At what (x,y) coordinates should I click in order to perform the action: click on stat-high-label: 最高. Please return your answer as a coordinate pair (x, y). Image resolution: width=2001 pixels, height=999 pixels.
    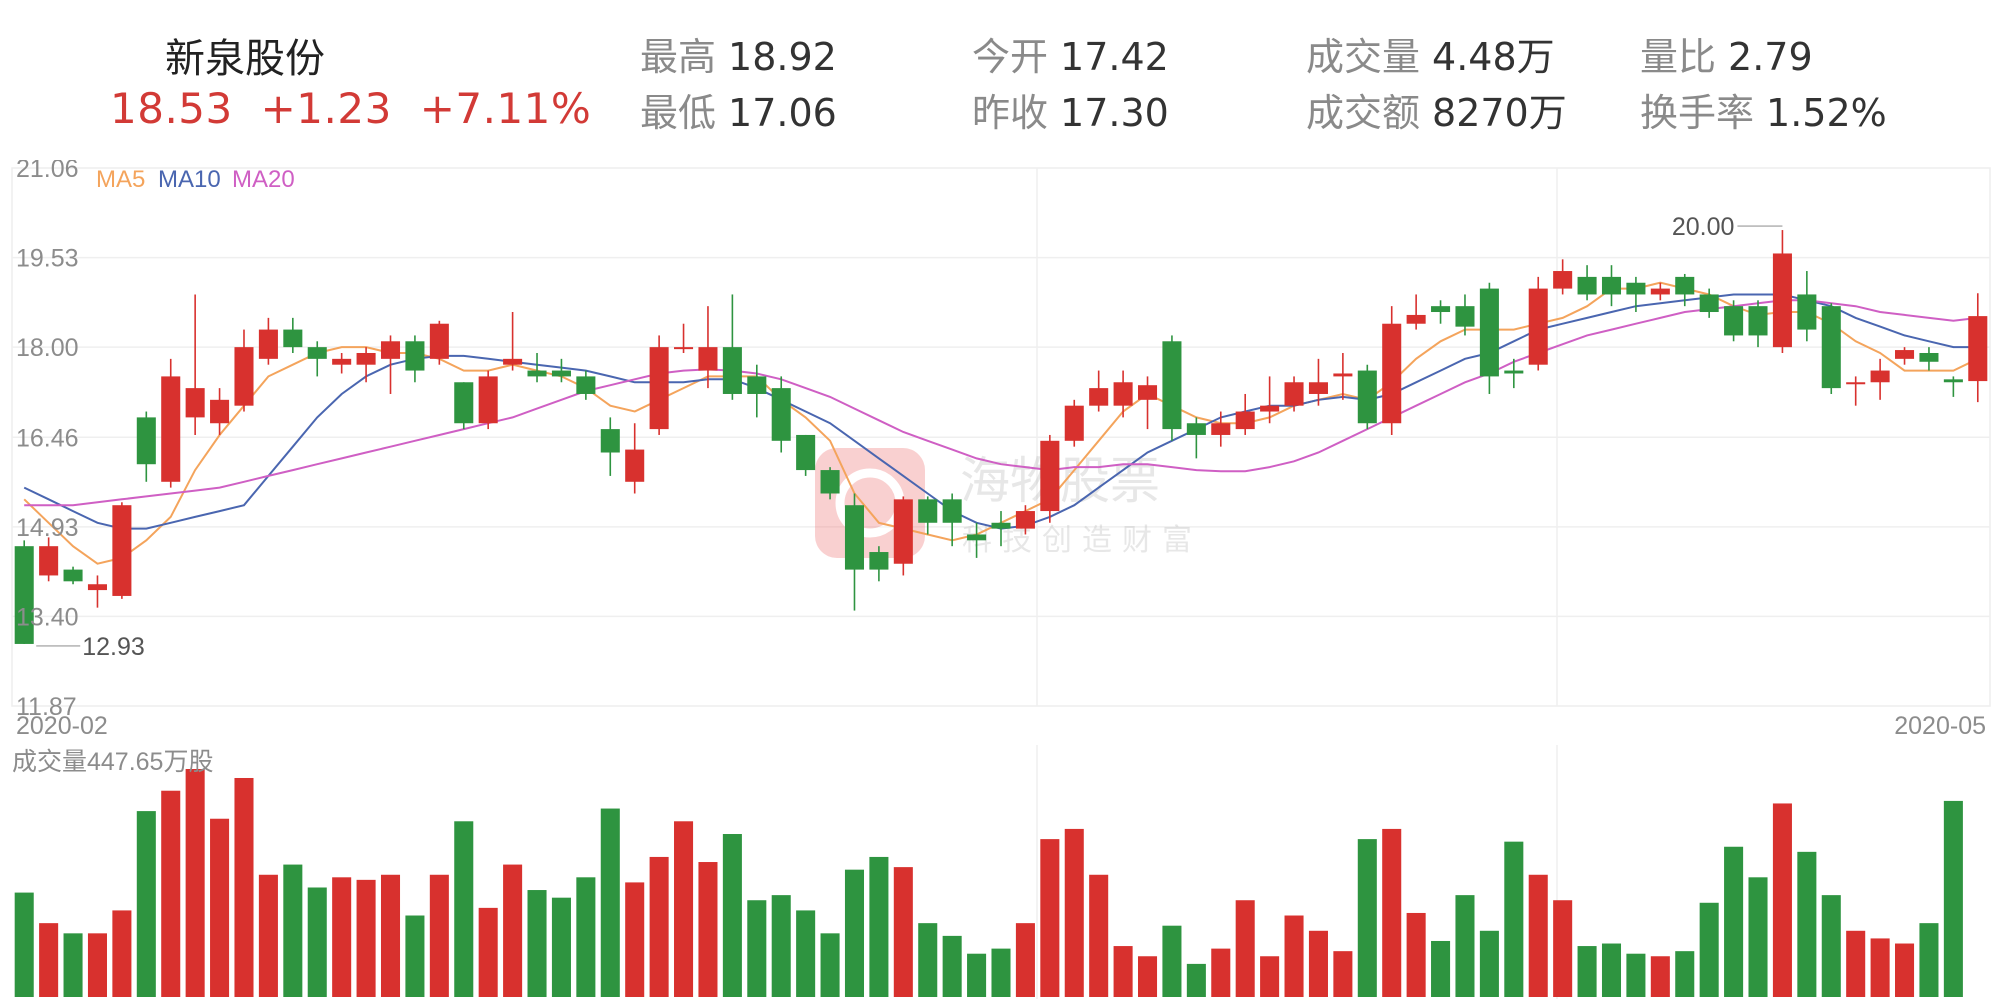
    Looking at the image, I should click on (678, 57).